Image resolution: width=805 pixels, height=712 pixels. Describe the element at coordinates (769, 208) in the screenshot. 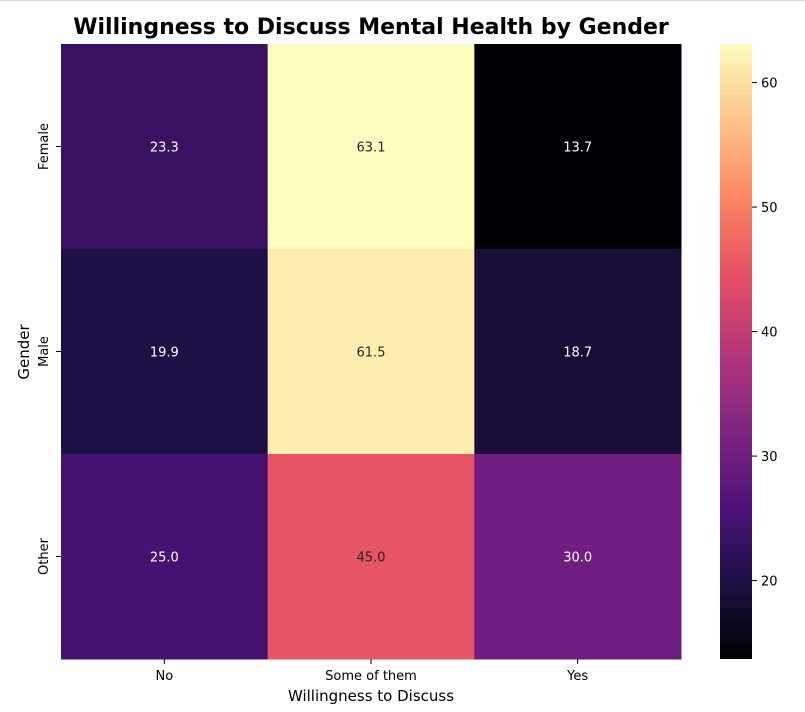

I see `colorbar-tick-label: 50` at that location.